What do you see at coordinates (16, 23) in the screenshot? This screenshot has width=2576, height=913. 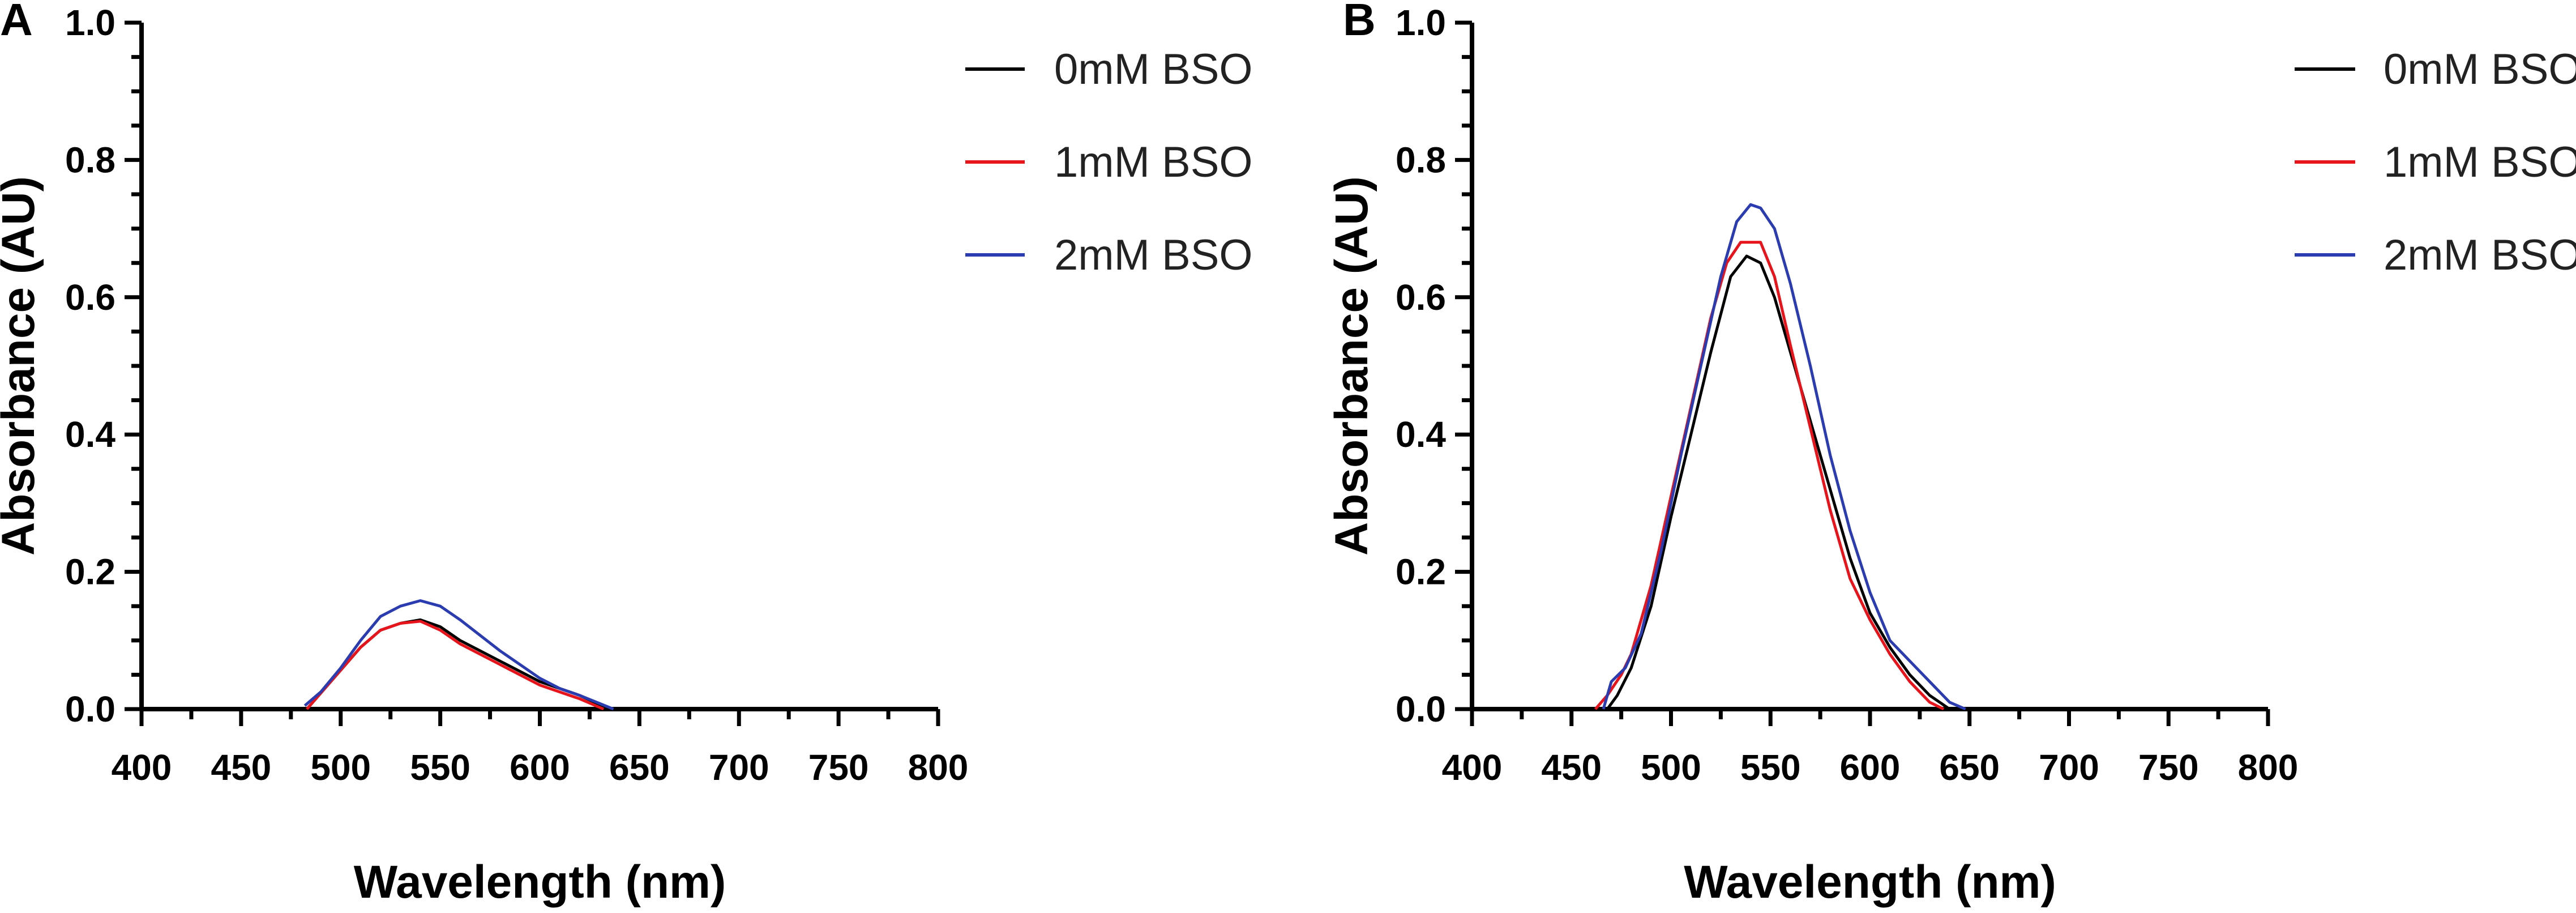 I see `panel-letter: A` at bounding box center [16, 23].